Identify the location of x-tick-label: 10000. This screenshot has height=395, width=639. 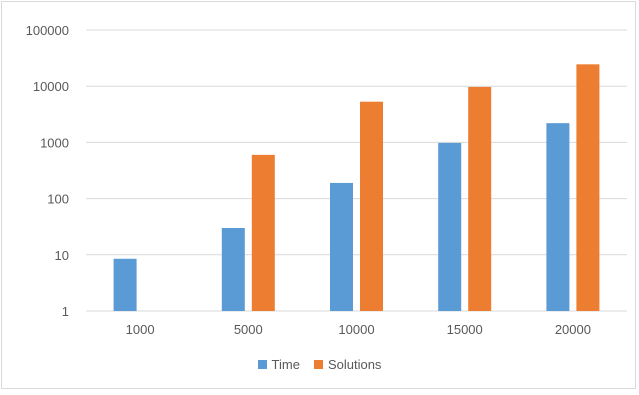
(356, 329).